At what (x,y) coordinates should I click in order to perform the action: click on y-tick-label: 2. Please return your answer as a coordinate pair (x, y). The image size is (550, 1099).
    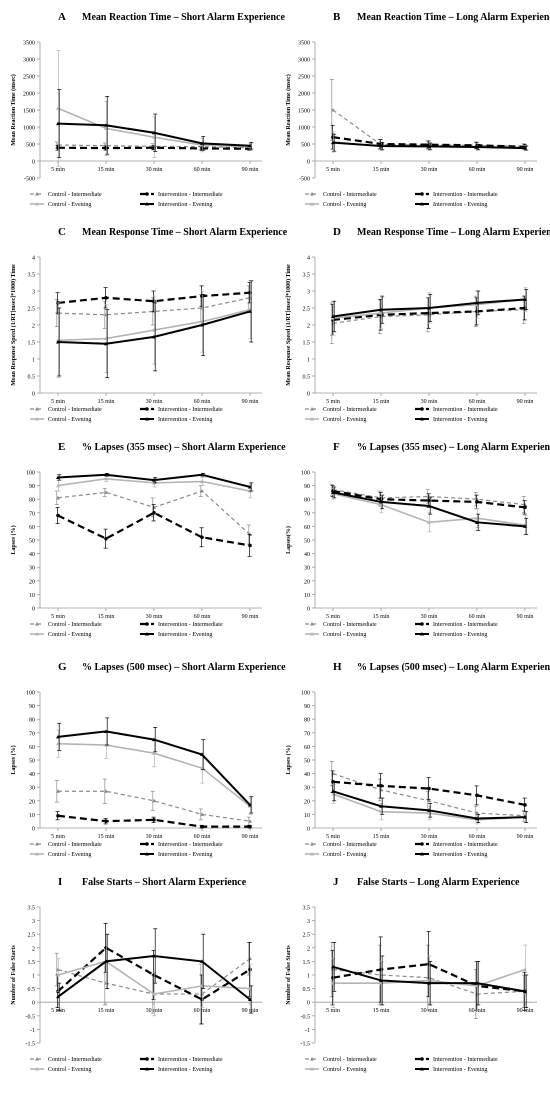
    Looking at the image, I should click on (33, 949).